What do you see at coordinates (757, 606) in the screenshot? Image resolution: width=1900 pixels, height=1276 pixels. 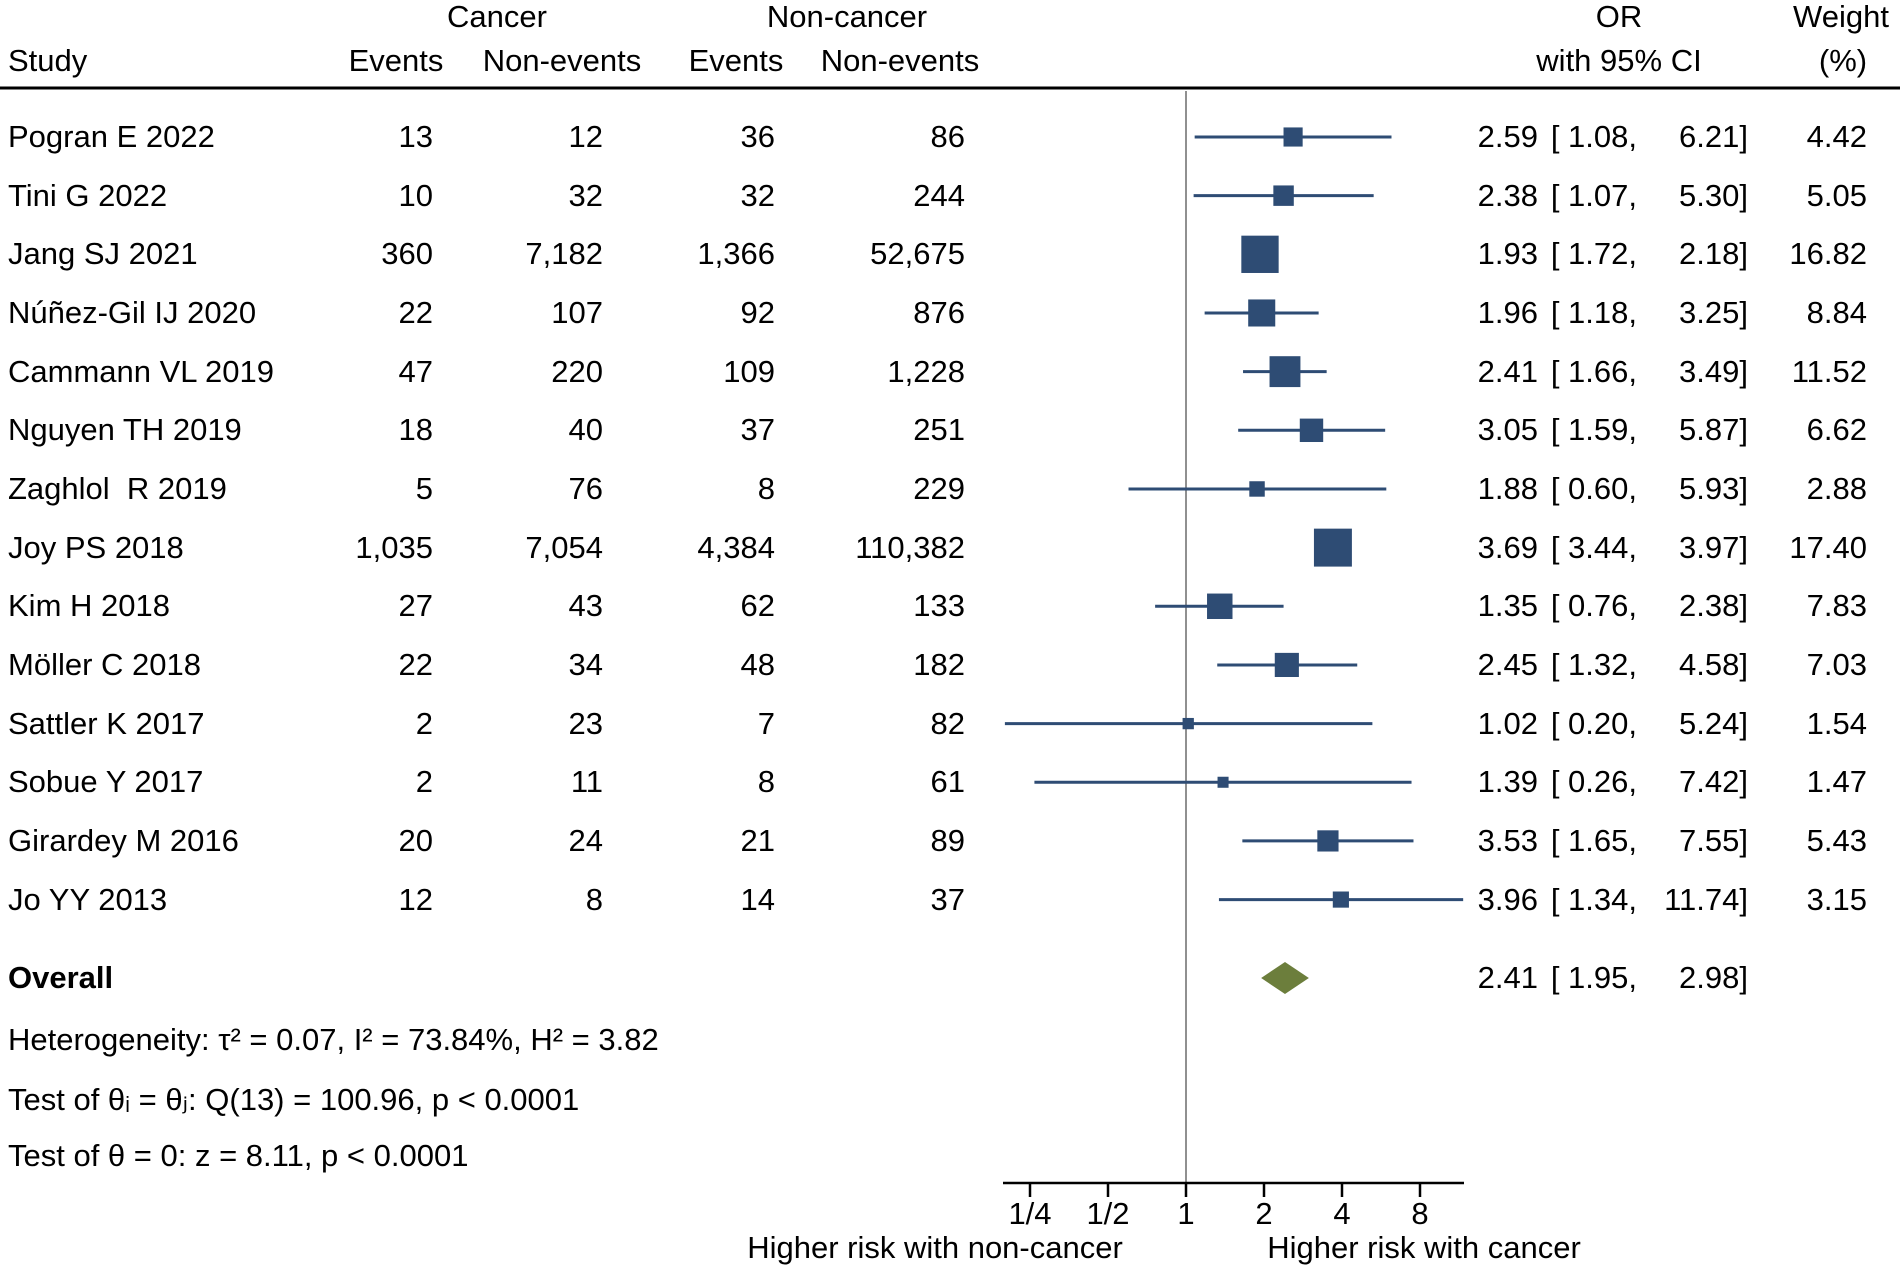 I see `noncancer-events-value: 62` at bounding box center [757, 606].